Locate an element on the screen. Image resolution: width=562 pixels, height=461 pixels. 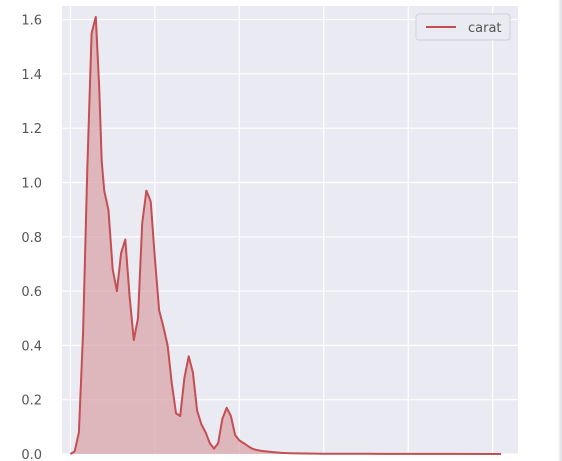
legend-label-carat: carat is located at coordinates (485, 28).